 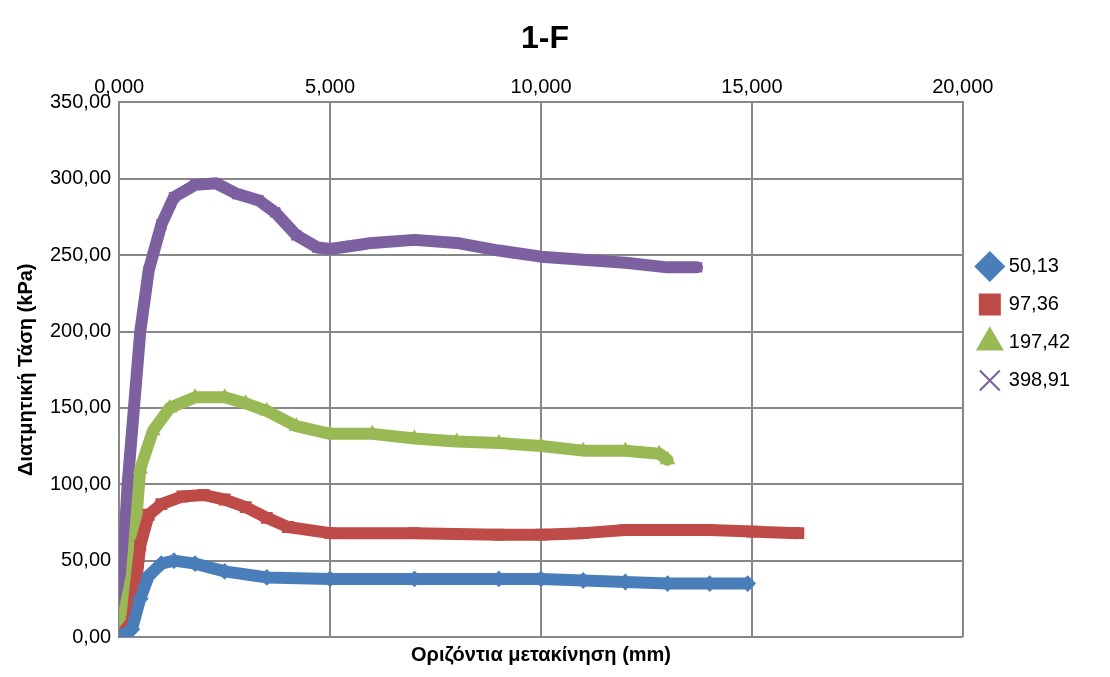 What do you see at coordinates (86, 559) in the screenshot?
I see `y-tick-label: 50,00` at bounding box center [86, 559].